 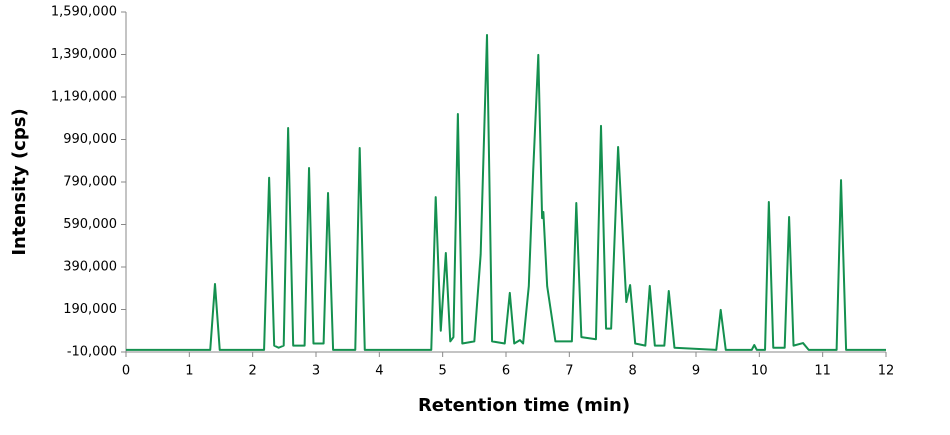 What do you see at coordinates (443, 371) in the screenshot?
I see `x-tick-label: 5` at bounding box center [443, 371].